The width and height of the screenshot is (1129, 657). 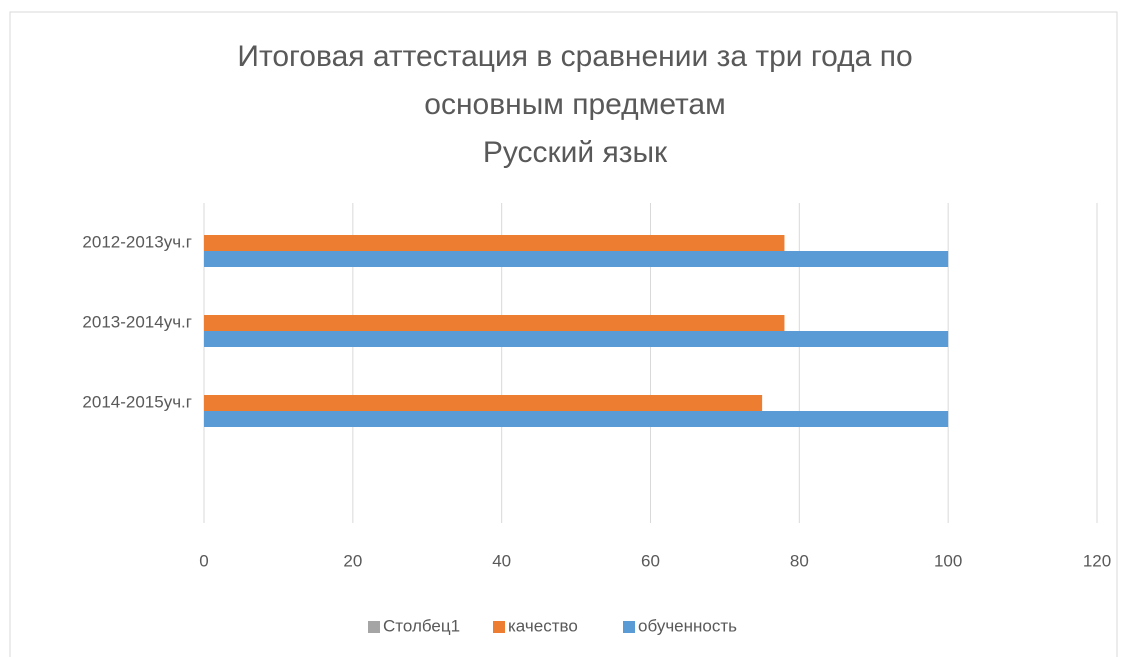 What do you see at coordinates (650, 560) in the screenshot?
I see `x-tick-label: 60` at bounding box center [650, 560].